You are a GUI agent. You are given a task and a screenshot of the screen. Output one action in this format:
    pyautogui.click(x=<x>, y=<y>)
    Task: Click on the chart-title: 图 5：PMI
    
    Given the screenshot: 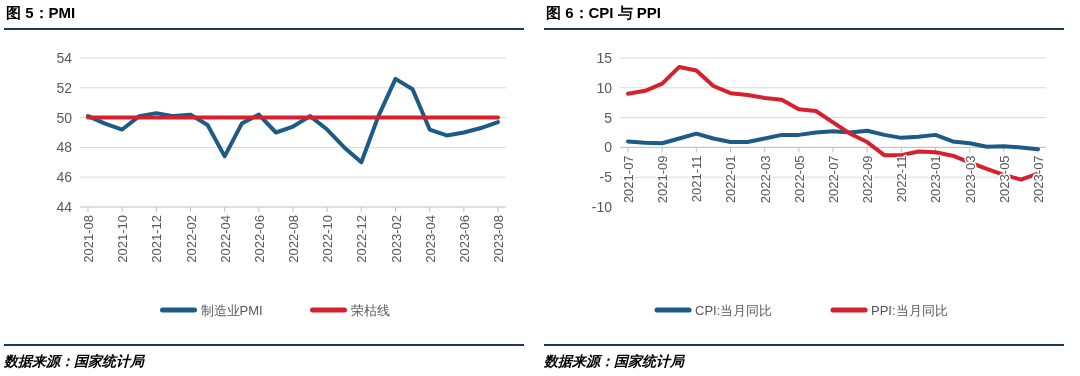 What is the action you would take?
    pyautogui.click(x=41, y=12)
    